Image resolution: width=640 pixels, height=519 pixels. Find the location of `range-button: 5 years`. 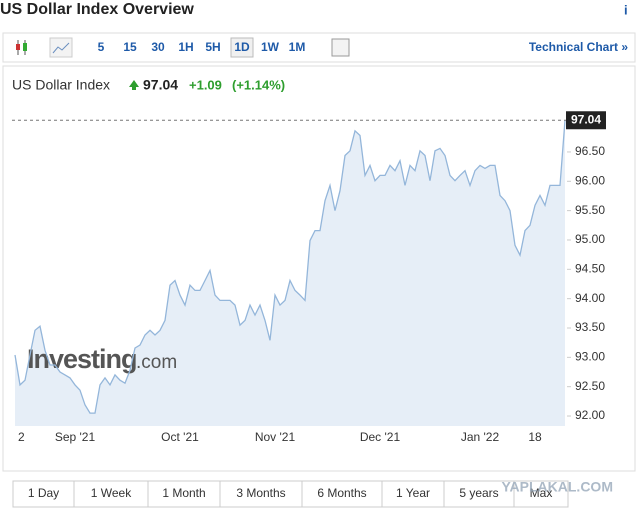

range-button: 5 years is located at coordinates (478, 493).